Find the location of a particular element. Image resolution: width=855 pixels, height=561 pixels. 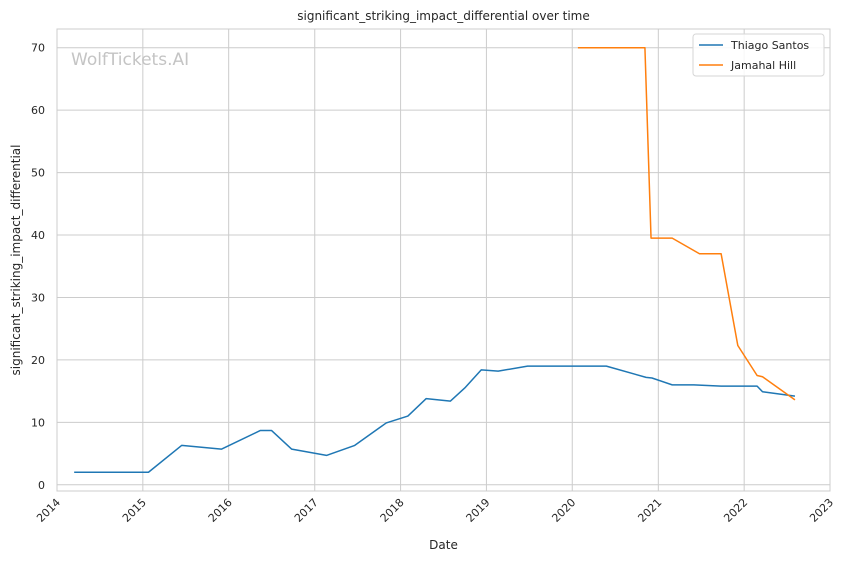

x-tick-label: 2018 is located at coordinates (392, 510).